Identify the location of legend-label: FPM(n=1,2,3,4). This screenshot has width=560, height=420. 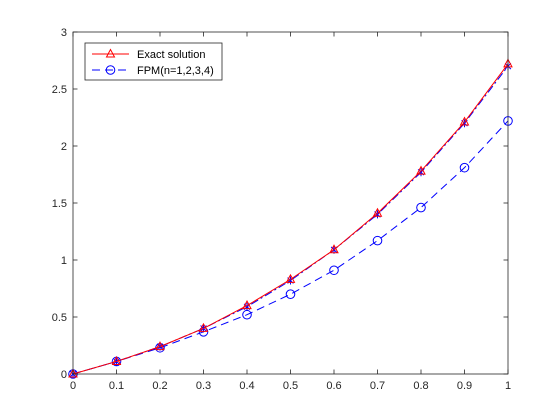
(175, 71).